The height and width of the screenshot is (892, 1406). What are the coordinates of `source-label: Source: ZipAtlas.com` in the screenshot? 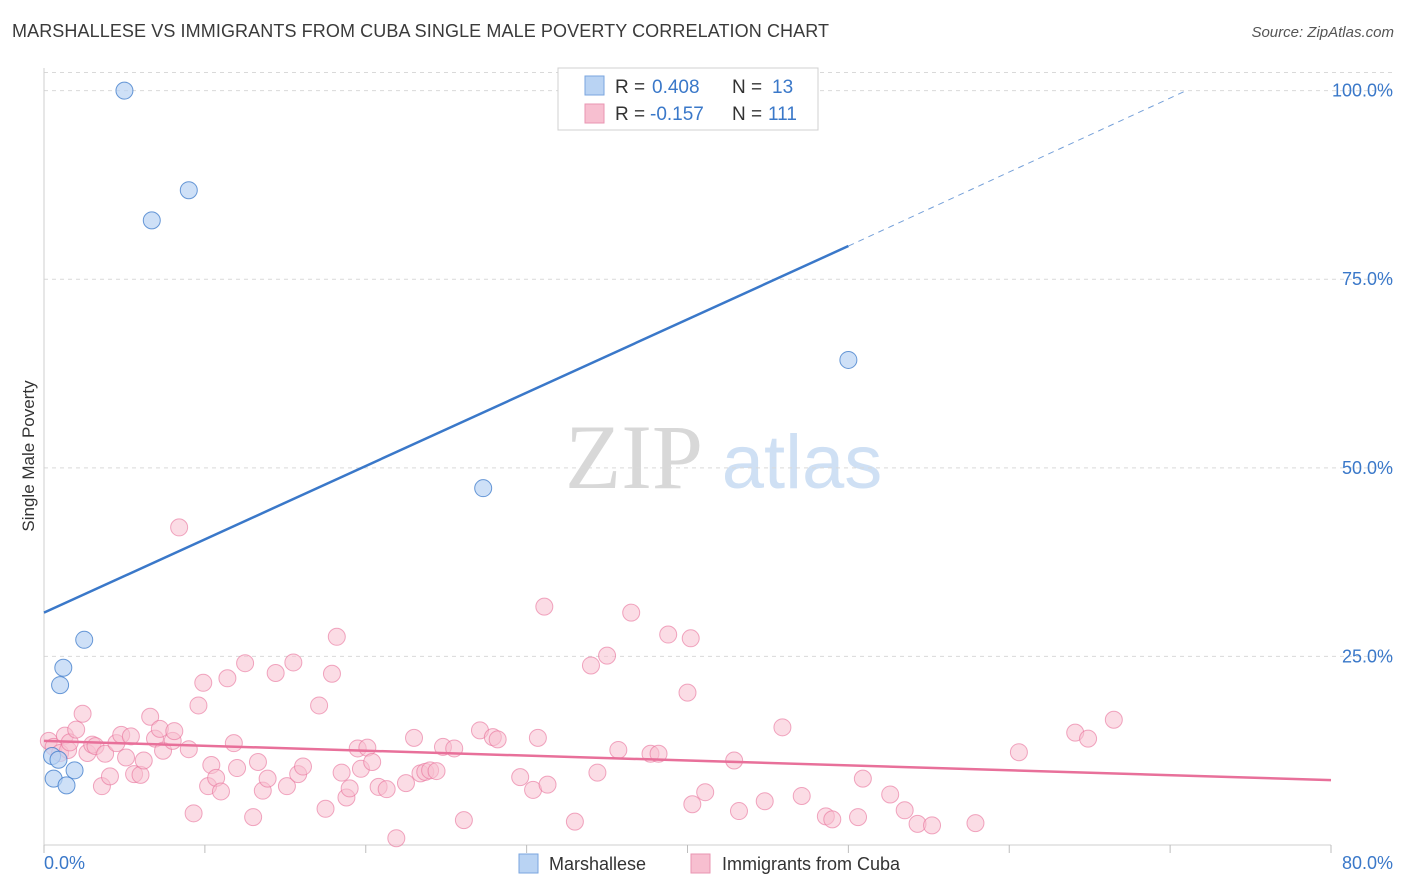 It's located at (1322, 32).